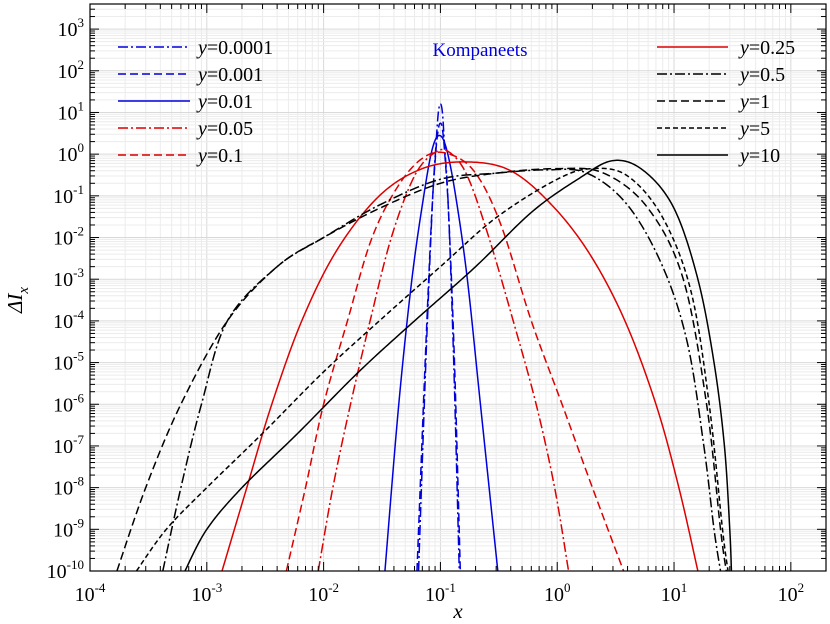 The image size is (830, 624). I want to click on y-tick-exponent: 1, so click(81, 105).